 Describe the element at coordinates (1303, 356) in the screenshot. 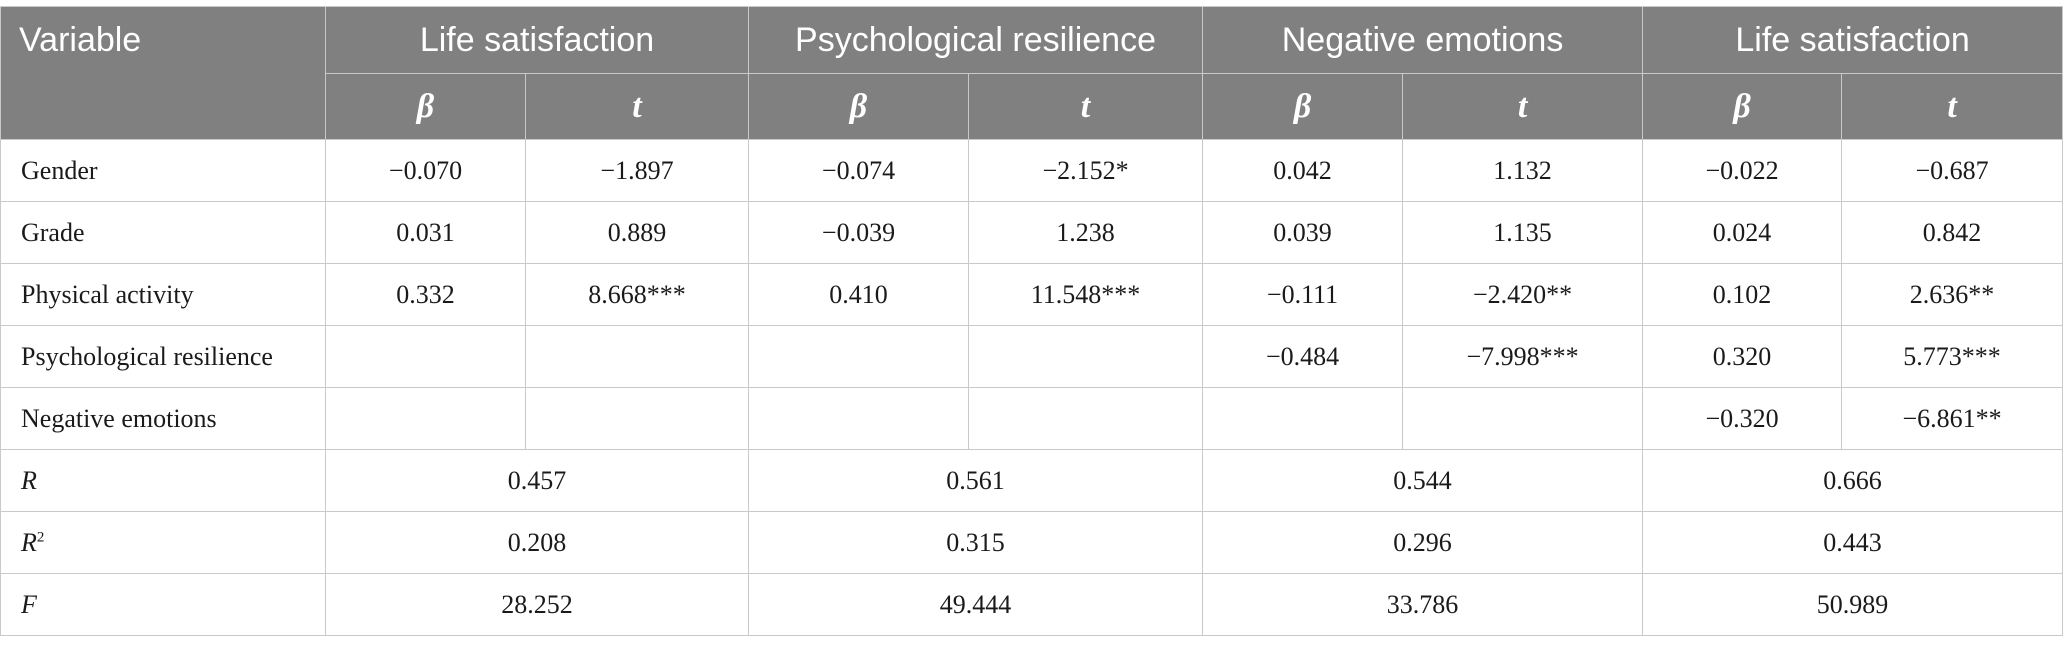

I see `table-cell: −0.484` at that location.